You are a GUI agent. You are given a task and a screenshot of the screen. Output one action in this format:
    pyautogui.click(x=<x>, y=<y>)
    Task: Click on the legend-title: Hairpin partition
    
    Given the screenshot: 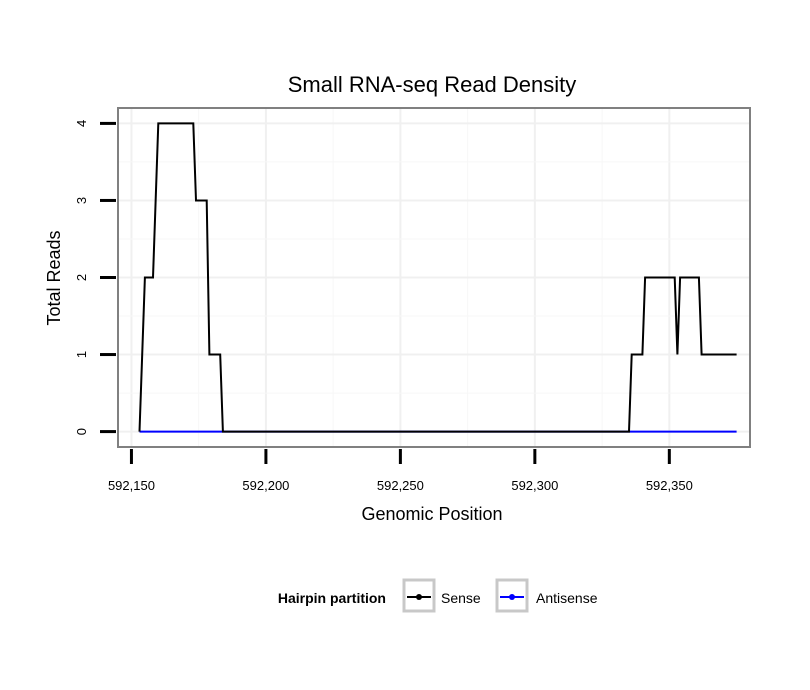 What is the action you would take?
    pyautogui.click(x=332, y=598)
    